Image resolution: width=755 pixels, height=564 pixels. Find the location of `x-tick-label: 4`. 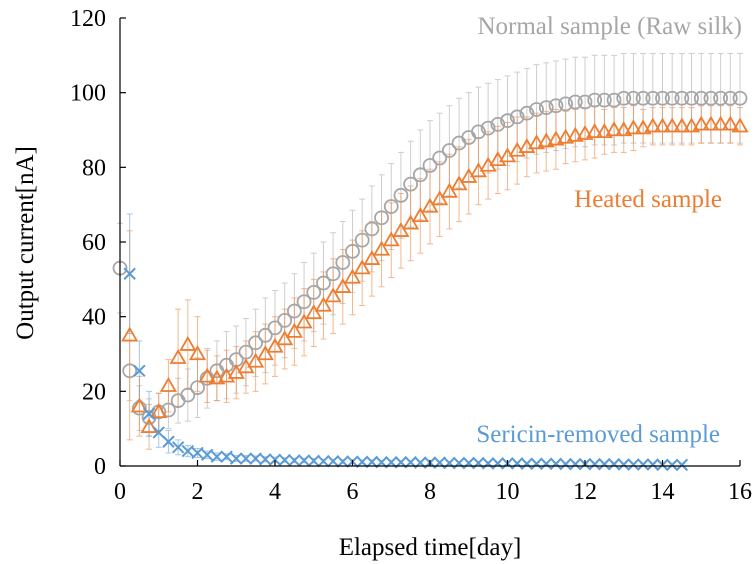

x-tick-label: 4 is located at coordinates (275, 492).